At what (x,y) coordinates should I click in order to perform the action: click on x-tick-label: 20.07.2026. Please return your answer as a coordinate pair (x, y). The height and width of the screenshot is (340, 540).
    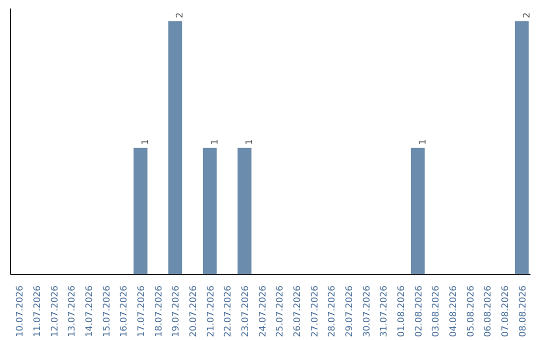
    Looking at the image, I should click on (194, 311).